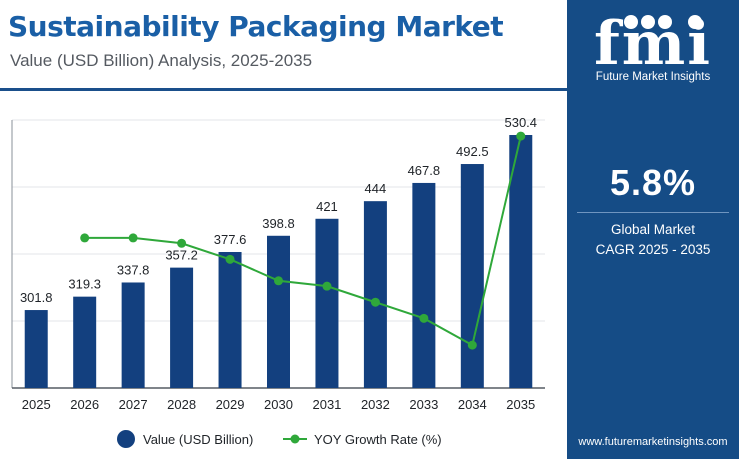 The height and width of the screenshot is (459, 739). I want to click on legend-bar-swatch, so click(126, 439).